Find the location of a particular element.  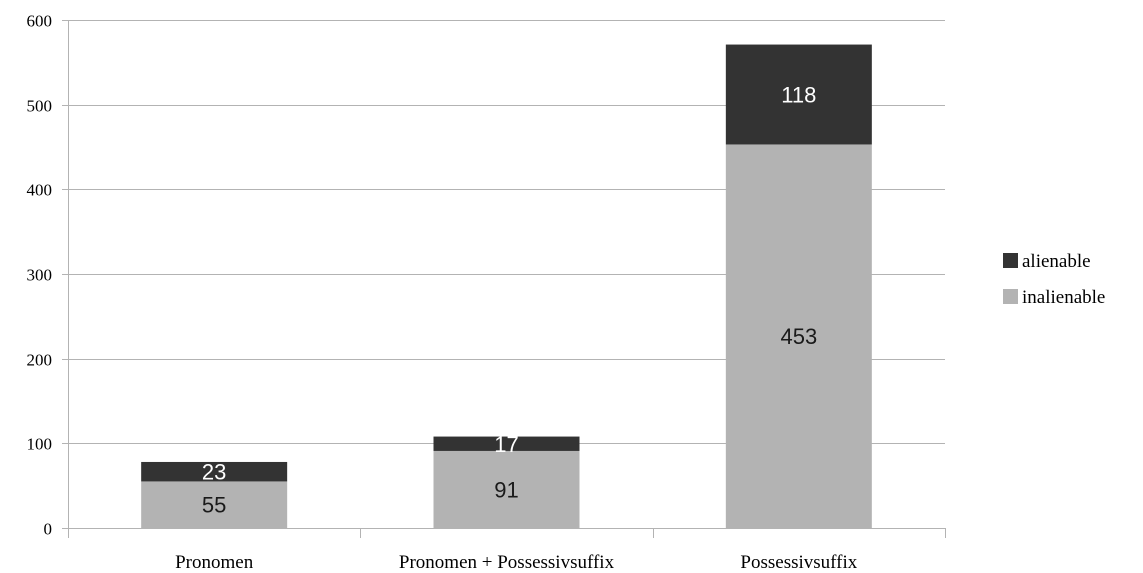

x-category-label-2: Possessivsuffix is located at coordinates (798, 562).